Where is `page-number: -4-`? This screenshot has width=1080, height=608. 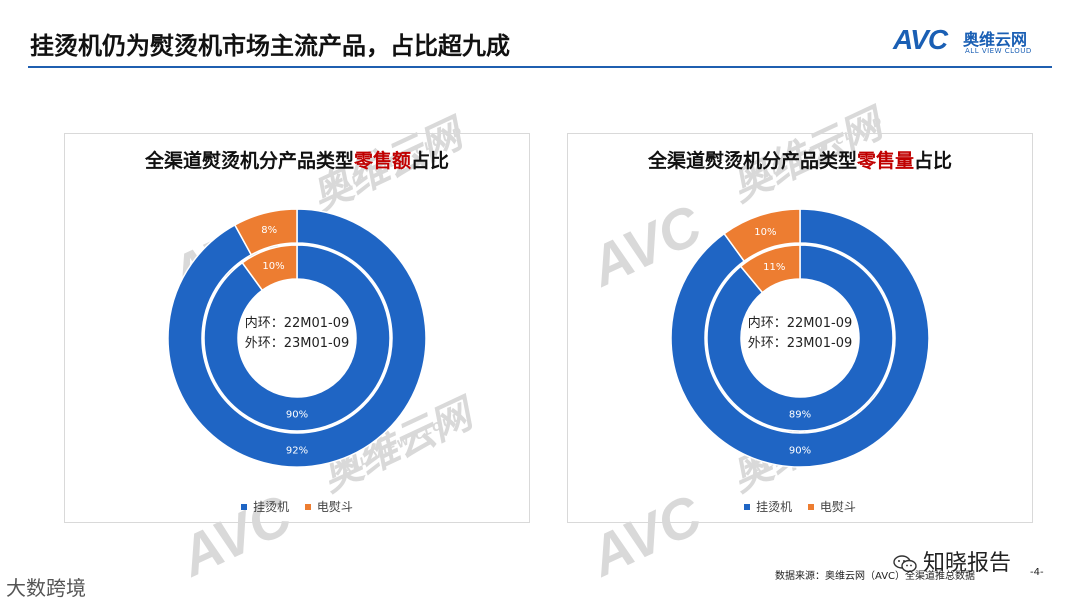 page-number: -4- is located at coordinates (1037, 572).